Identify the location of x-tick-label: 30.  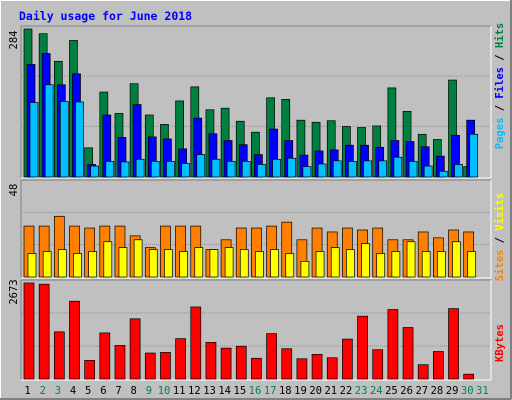
(467, 391).